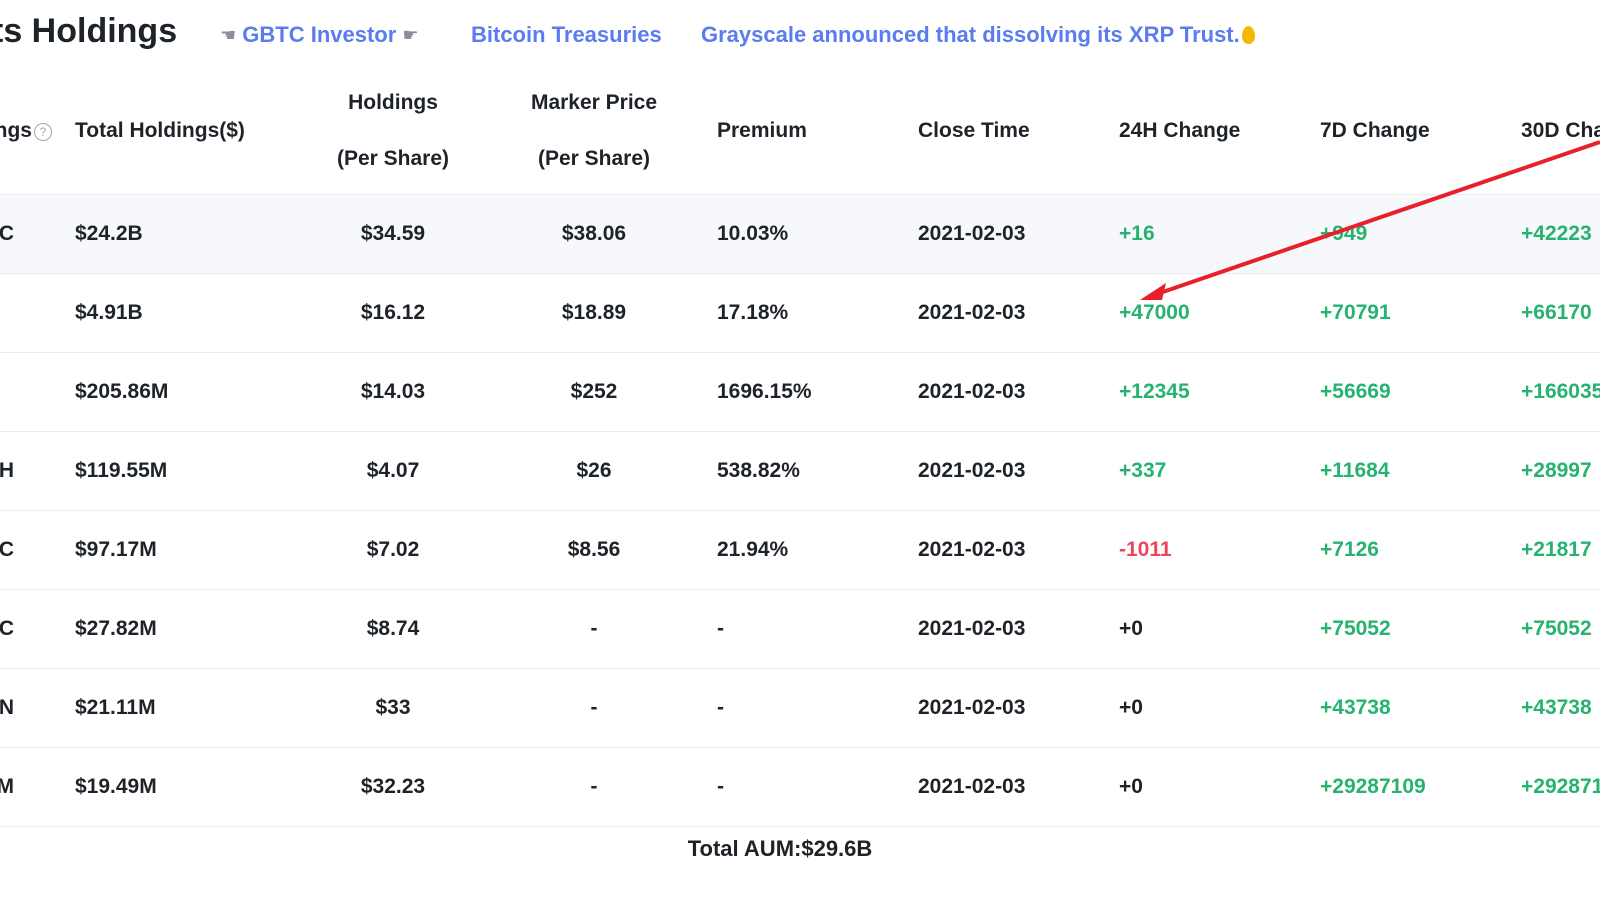  Describe the element at coordinates (393, 131) in the screenshot. I see `column-header-holdings-per-share: Holdings (Per Share)` at that location.